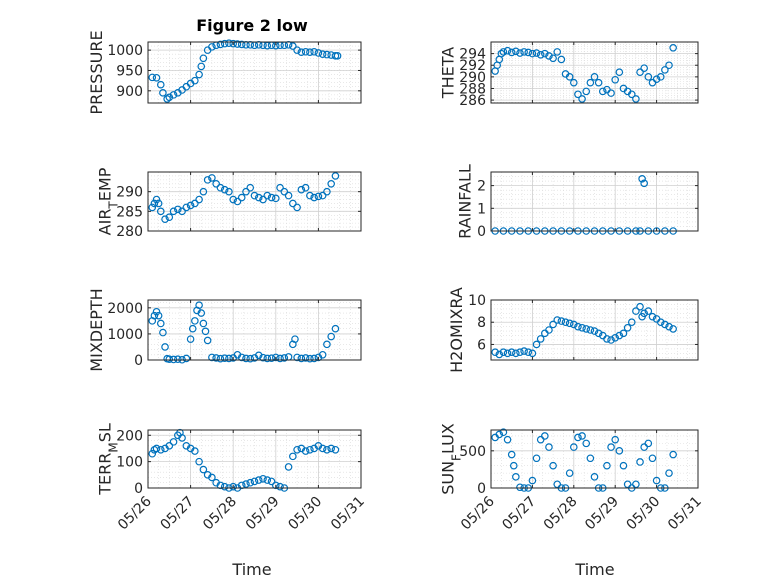  What do you see at coordinates (448, 73) in the screenshot?
I see `y-axis-label: THETA` at bounding box center [448, 73].